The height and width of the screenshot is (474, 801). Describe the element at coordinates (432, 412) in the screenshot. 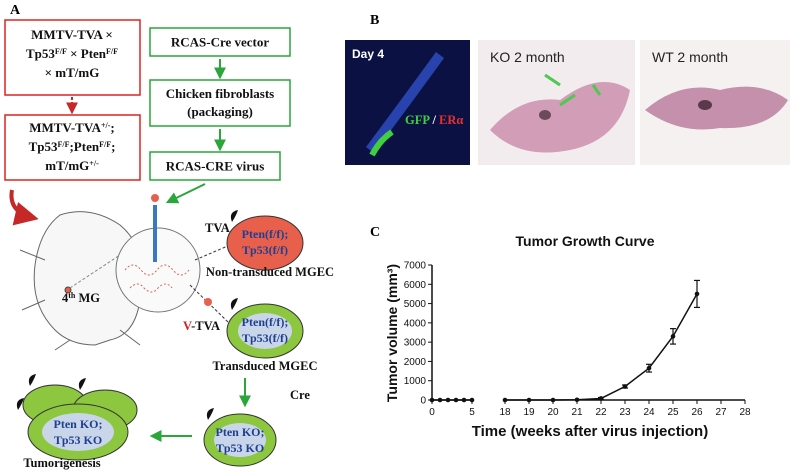

I see `x-tick-label: 0` at that location.